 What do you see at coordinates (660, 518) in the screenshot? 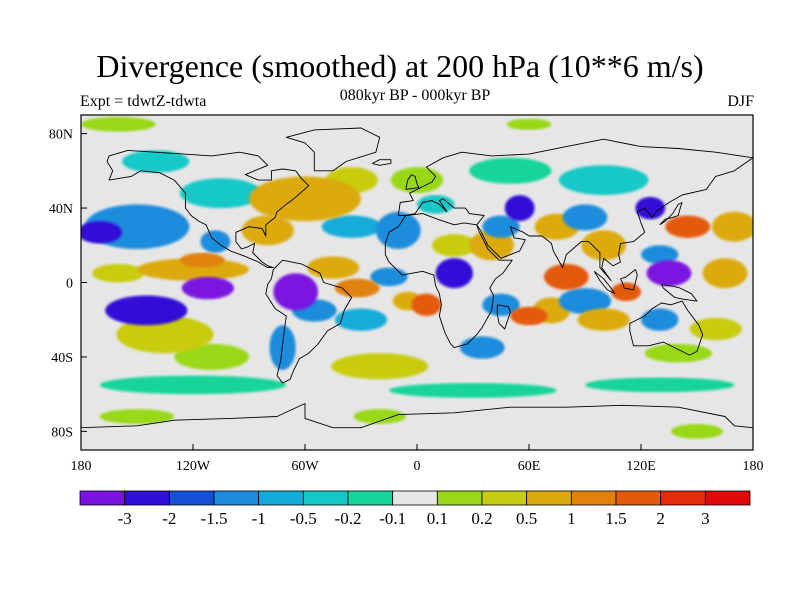
I see `colorbar-label-12: 2` at bounding box center [660, 518].